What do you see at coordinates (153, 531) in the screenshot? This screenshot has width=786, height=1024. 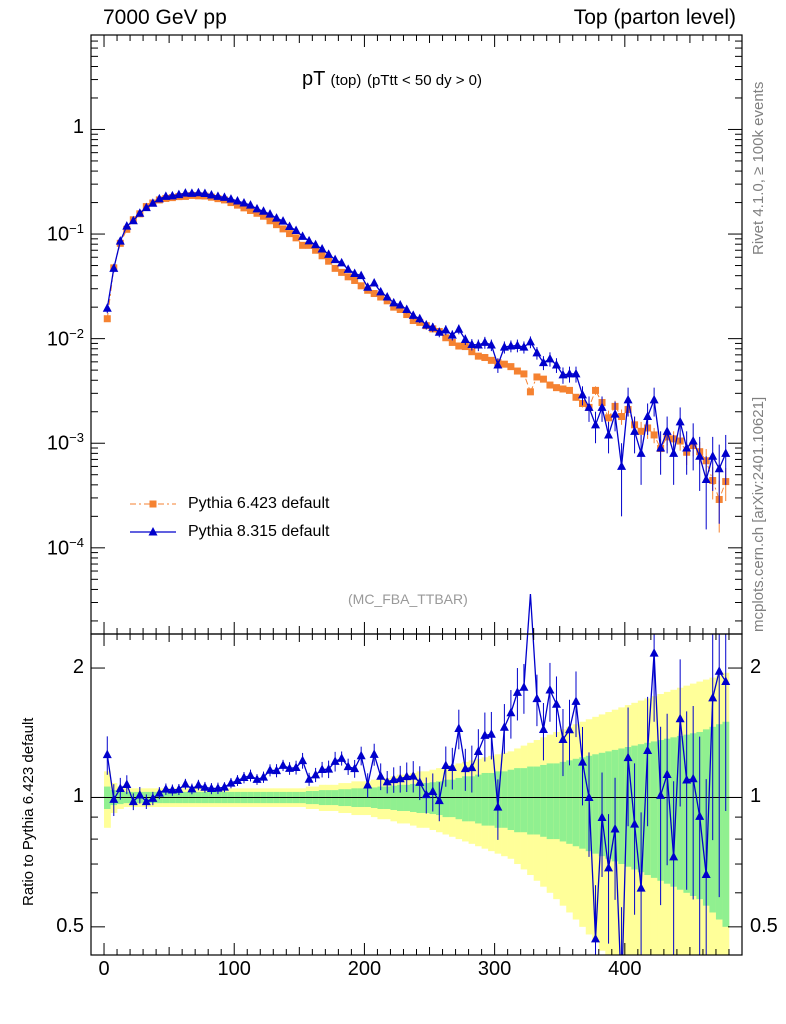 I see `legend-marker-pythia8` at bounding box center [153, 531].